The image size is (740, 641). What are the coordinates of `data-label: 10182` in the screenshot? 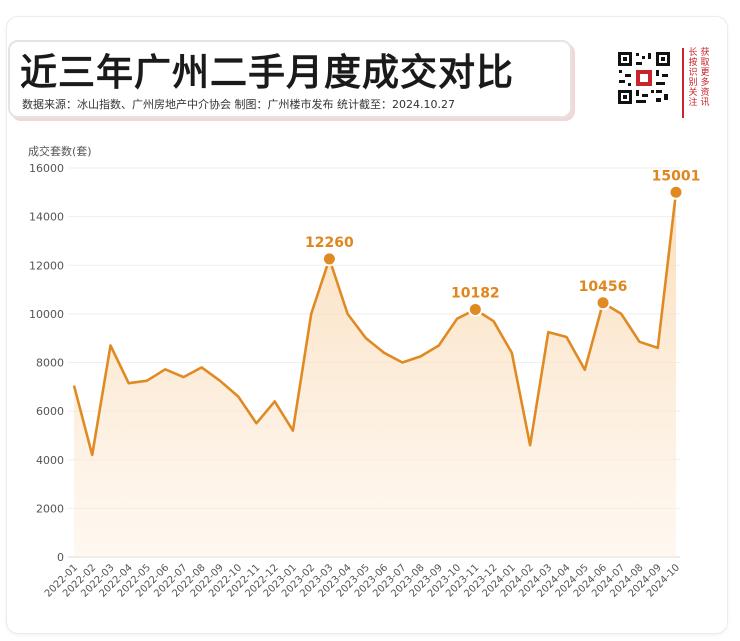 It's located at (475, 293).